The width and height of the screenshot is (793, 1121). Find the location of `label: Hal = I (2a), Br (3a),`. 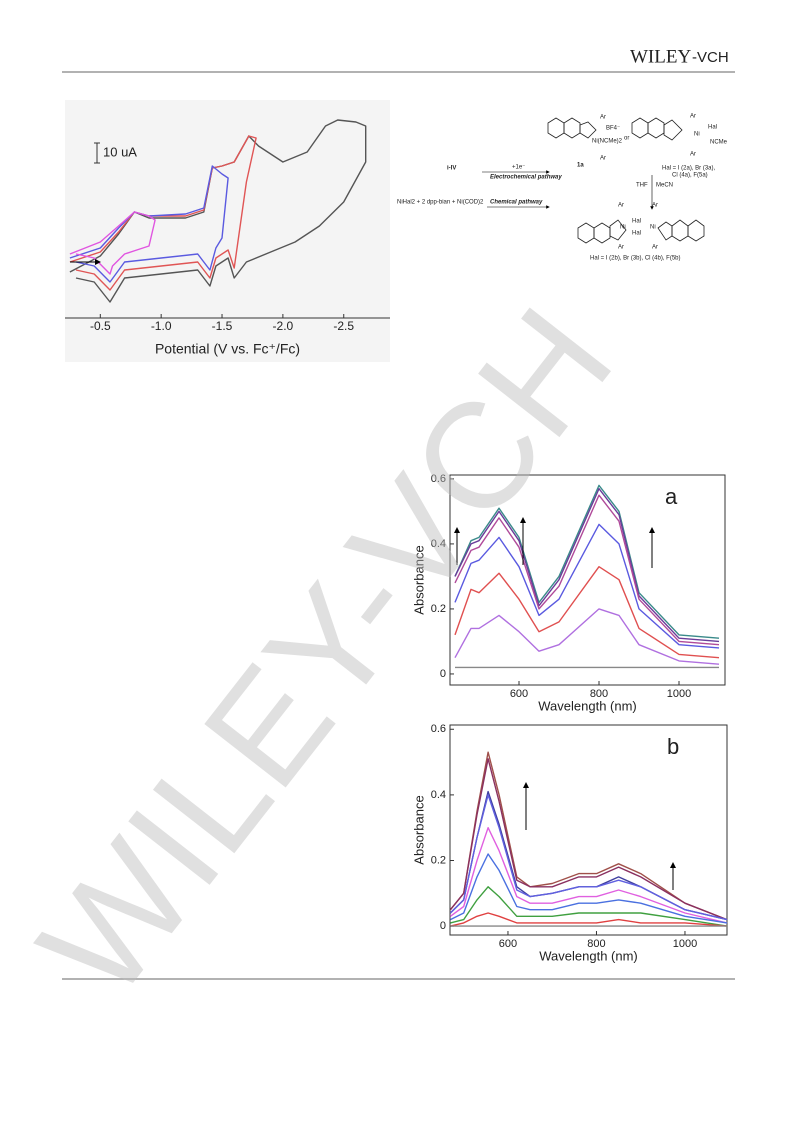

label: Hal = I (2a), Br (3a), is located at coordinates (689, 169).